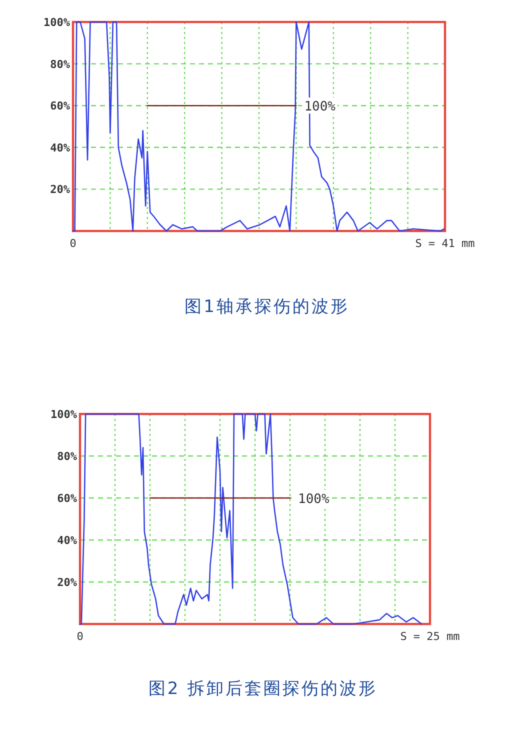  I want to click on x-tick-label: S = 25 mm, so click(430, 636).